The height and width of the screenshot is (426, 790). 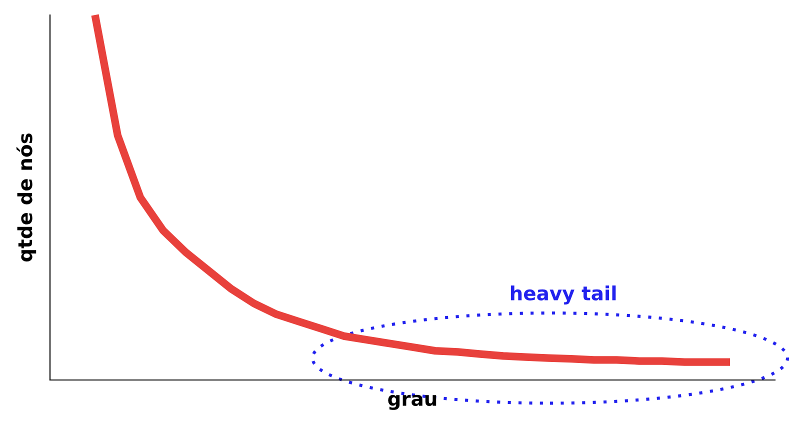 I want to click on y-axis-title: qtde de nós, so click(x=26, y=198).